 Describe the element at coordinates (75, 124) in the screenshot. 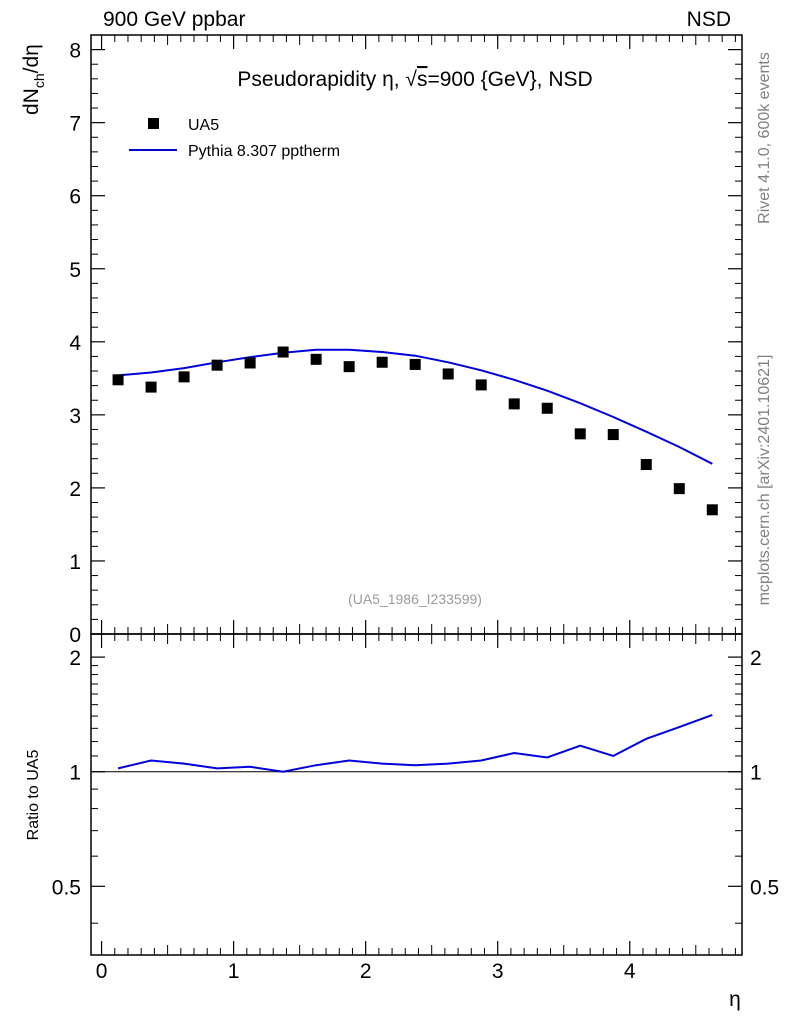

I see `main-y-tick-label: 7` at that location.